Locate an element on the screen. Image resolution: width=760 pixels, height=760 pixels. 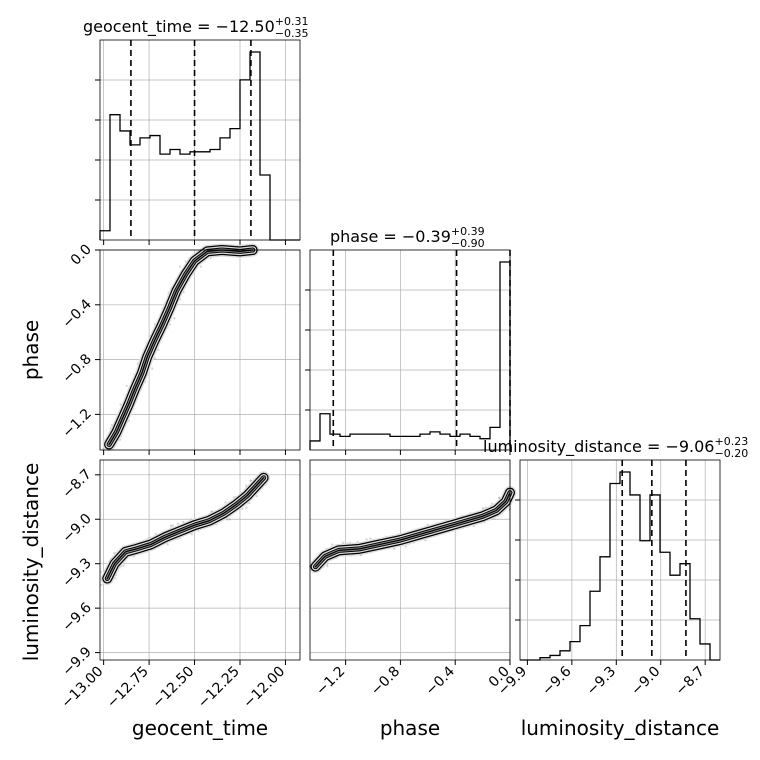
title-luminosity-distance-lower: −0.20 is located at coordinates (731, 453).